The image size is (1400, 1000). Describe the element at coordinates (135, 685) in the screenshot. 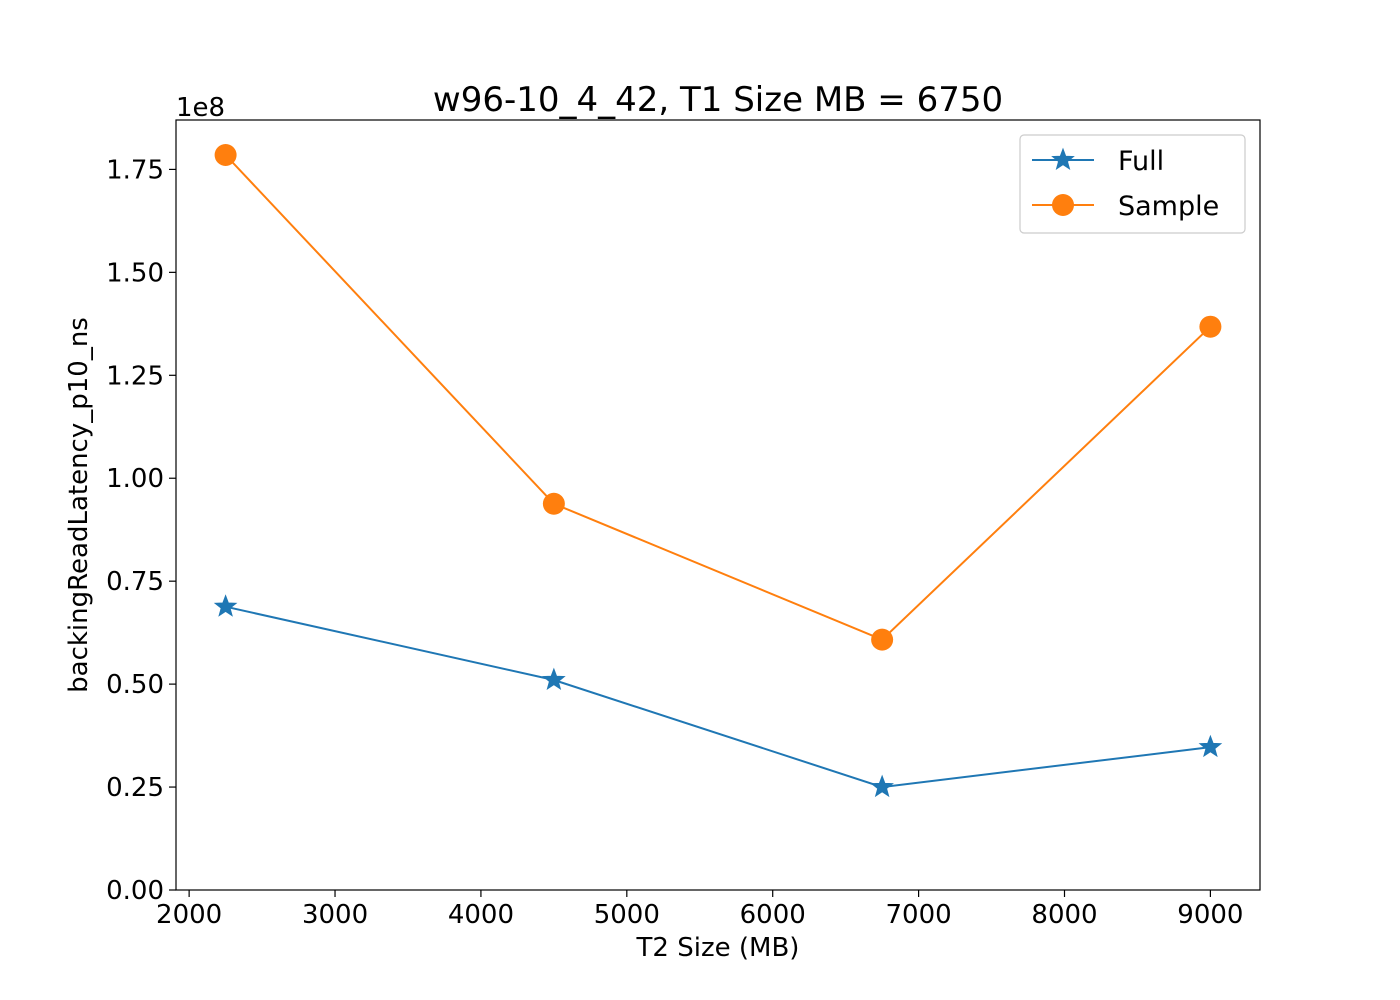

I see `y-tick-label: 0.50` at that location.